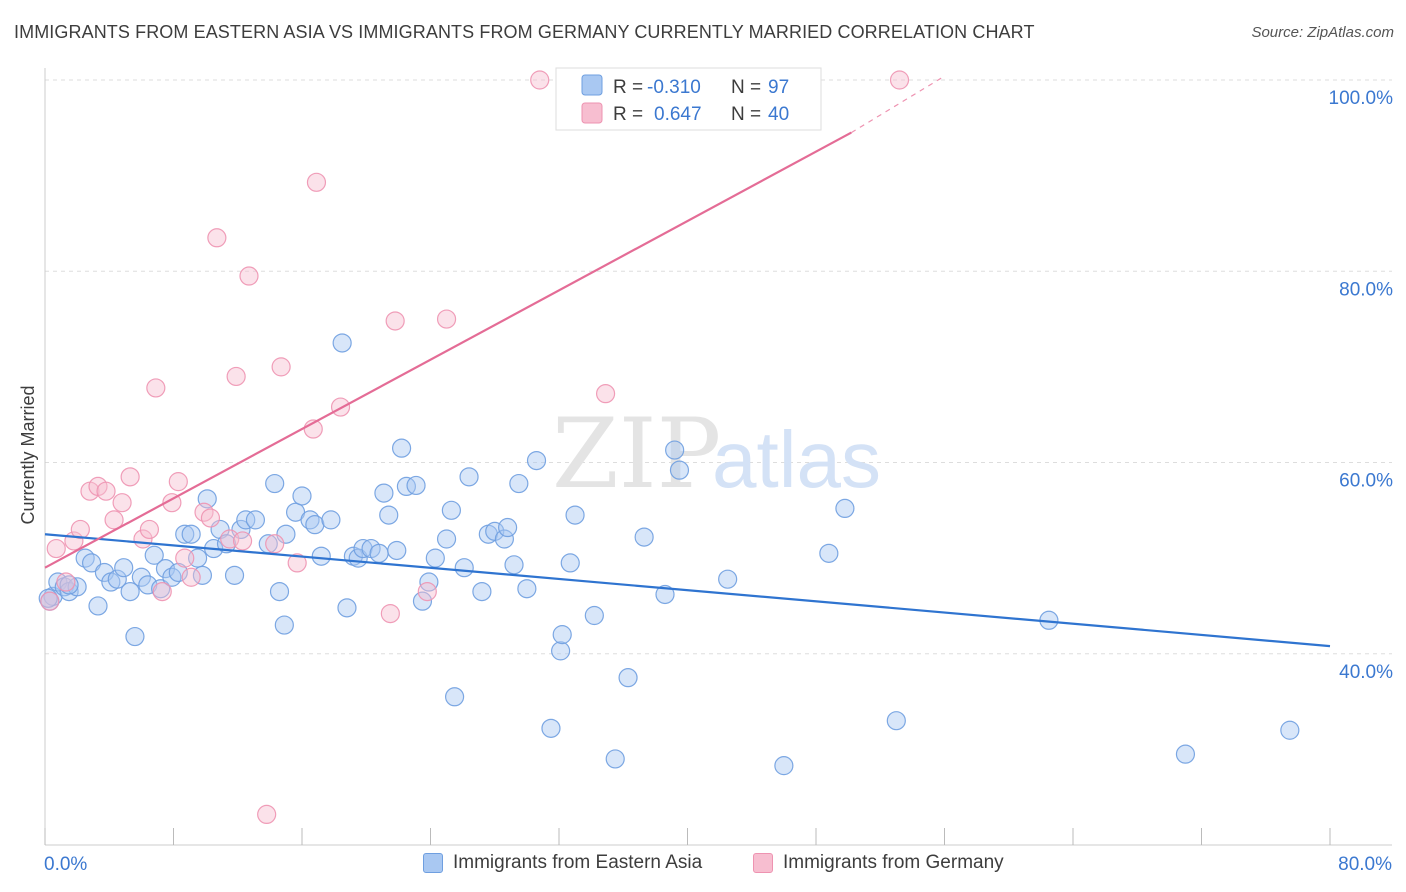 The image size is (1406, 892). Describe the element at coordinates (674, 87) in the screenshot. I see `stats-r-value-blue: -0.310` at that location.